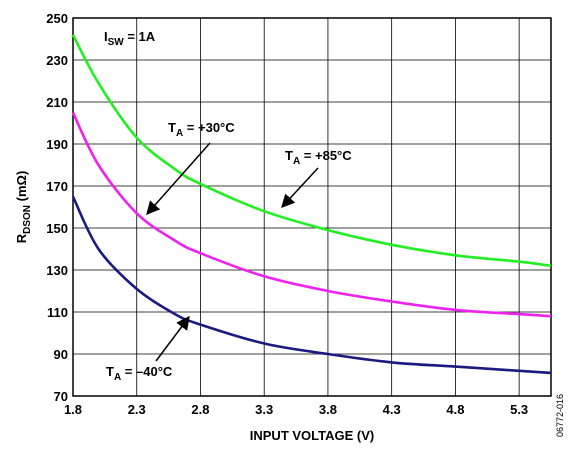 The width and height of the screenshot is (569, 449). I want to click on arrow-t85, so click(300, 187).